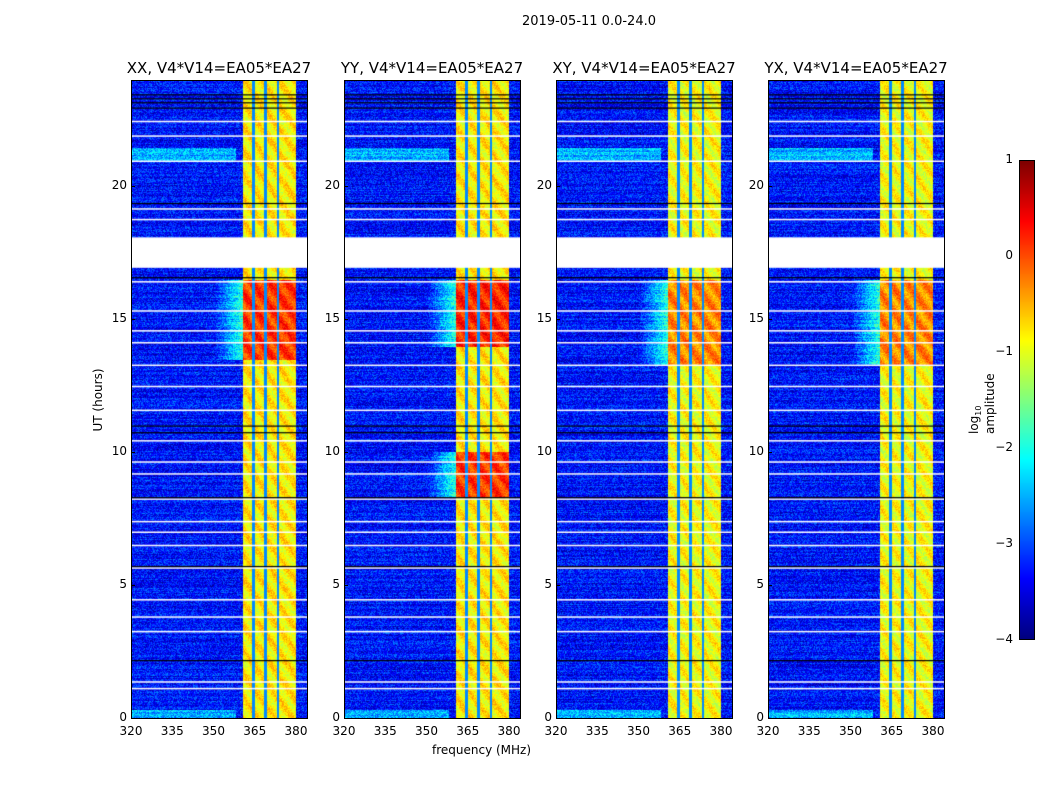 This screenshot has height=800, width=1050. What do you see at coordinates (1009, 255) in the screenshot?
I see `colorbar-tick-label: 0` at bounding box center [1009, 255].